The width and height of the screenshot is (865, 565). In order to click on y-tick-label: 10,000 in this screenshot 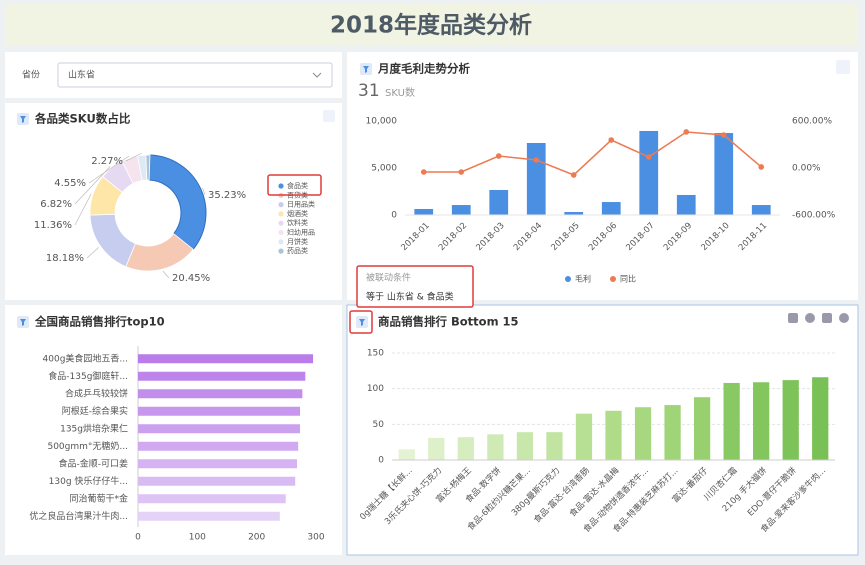, I will do `click(382, 122)`.